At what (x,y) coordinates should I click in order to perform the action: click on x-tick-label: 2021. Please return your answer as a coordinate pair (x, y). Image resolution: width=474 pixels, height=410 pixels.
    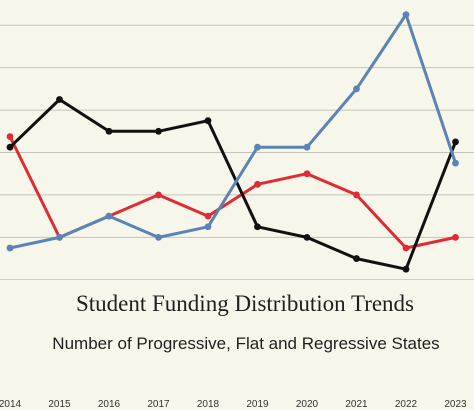
    Looking at the image, I should click on (356, 404).